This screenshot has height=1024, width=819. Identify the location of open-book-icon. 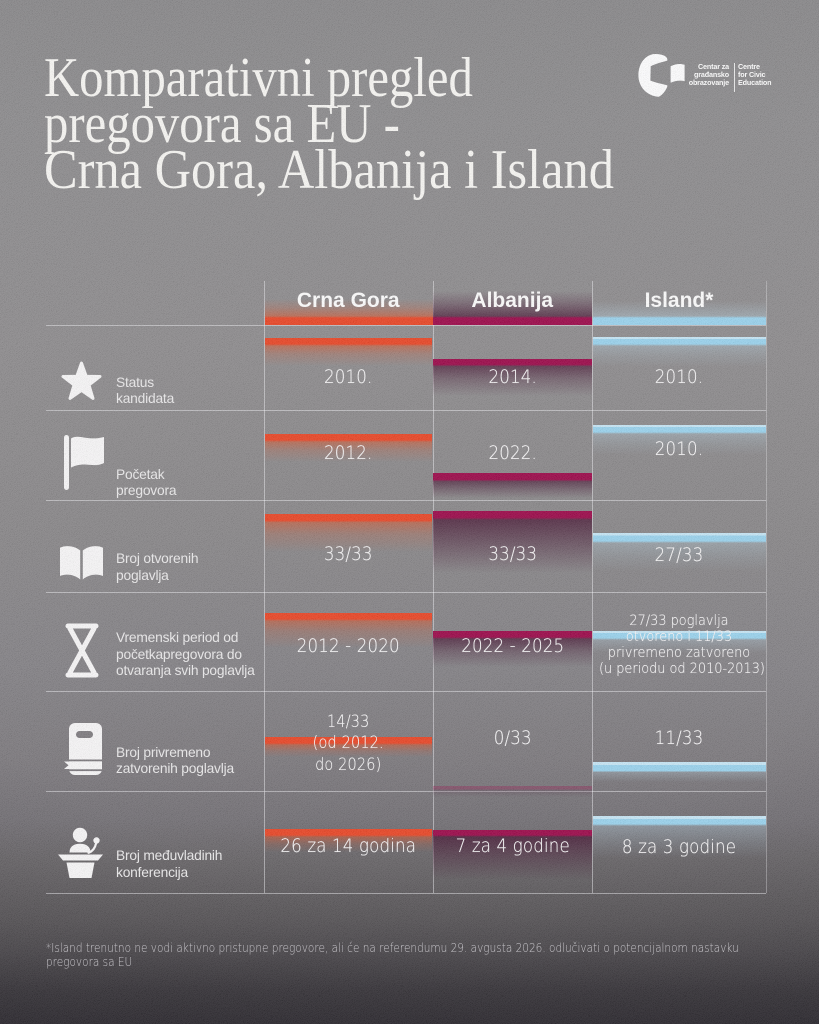
(81, 563).